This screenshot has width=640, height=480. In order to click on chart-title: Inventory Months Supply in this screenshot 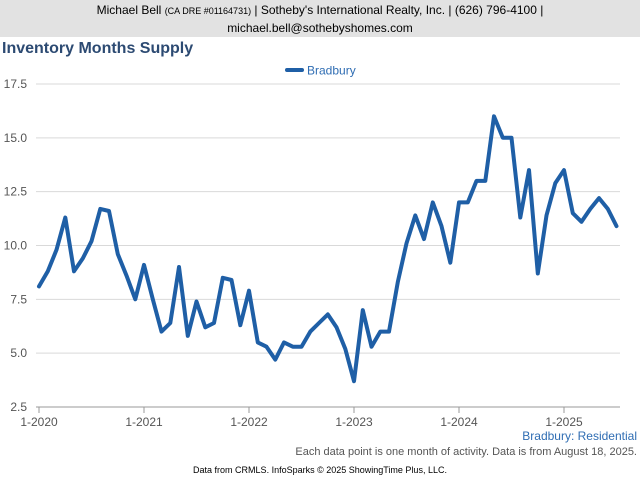, I will do `click(98, 48)`.